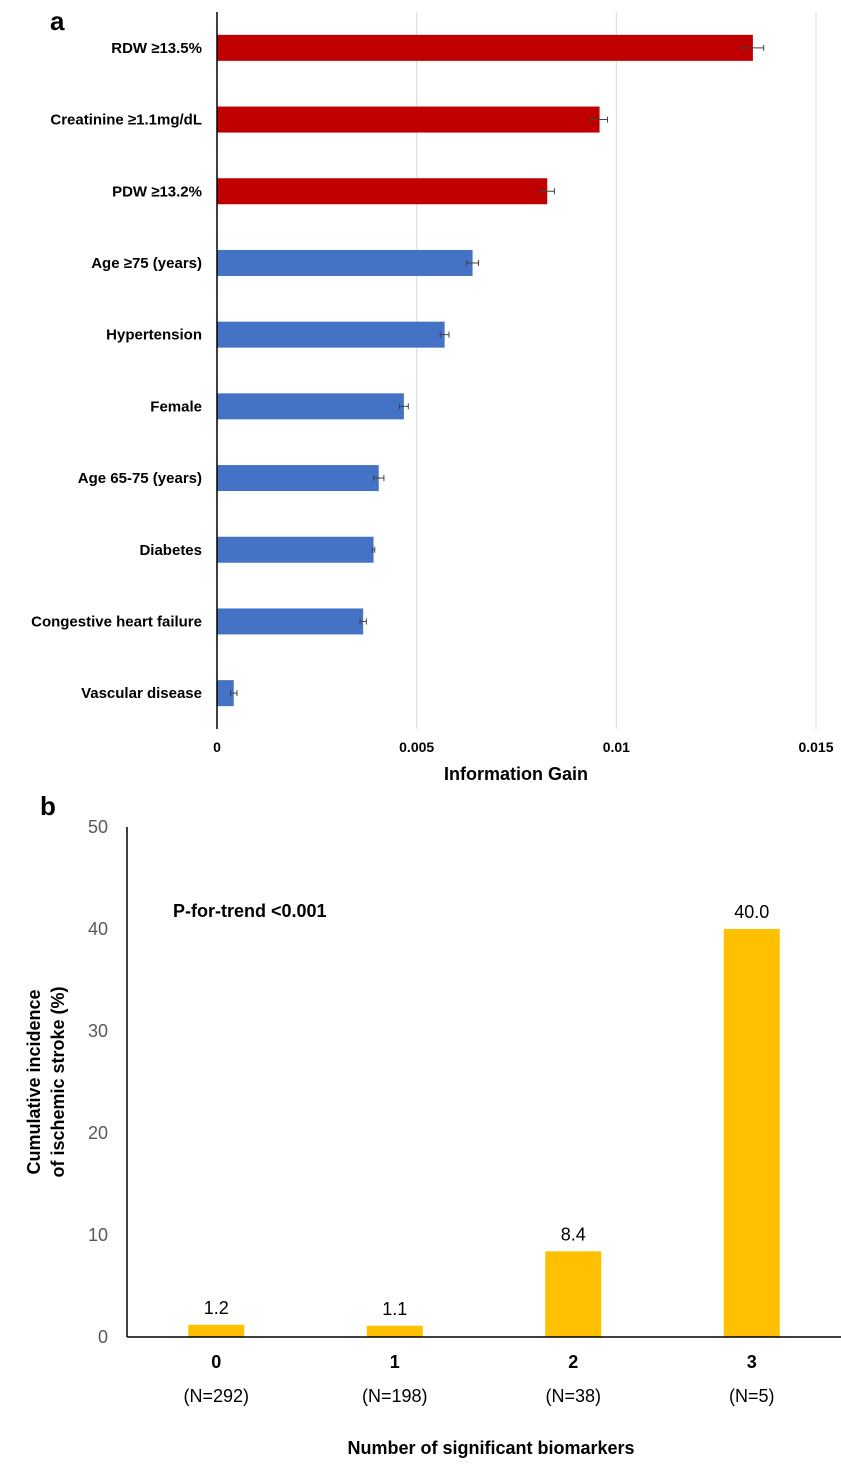 This screenshot has width=841, height=1467. What do you see at coordinates (573, 1362) in the screenshot?
I see `x-category-label-2: 2` at bounding box center [573, 1362].